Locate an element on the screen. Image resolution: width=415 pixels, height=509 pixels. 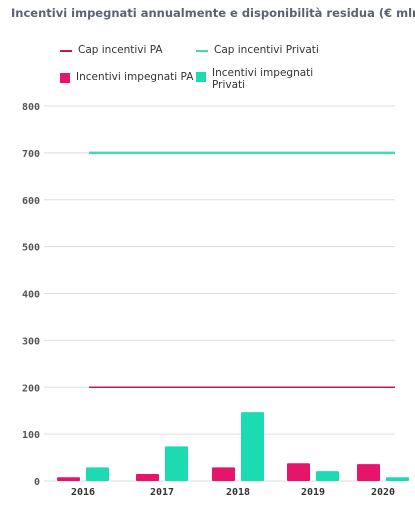
legend-label-inc-privati-line1: Incentivi impegnati is located at coordinates (263, 73).